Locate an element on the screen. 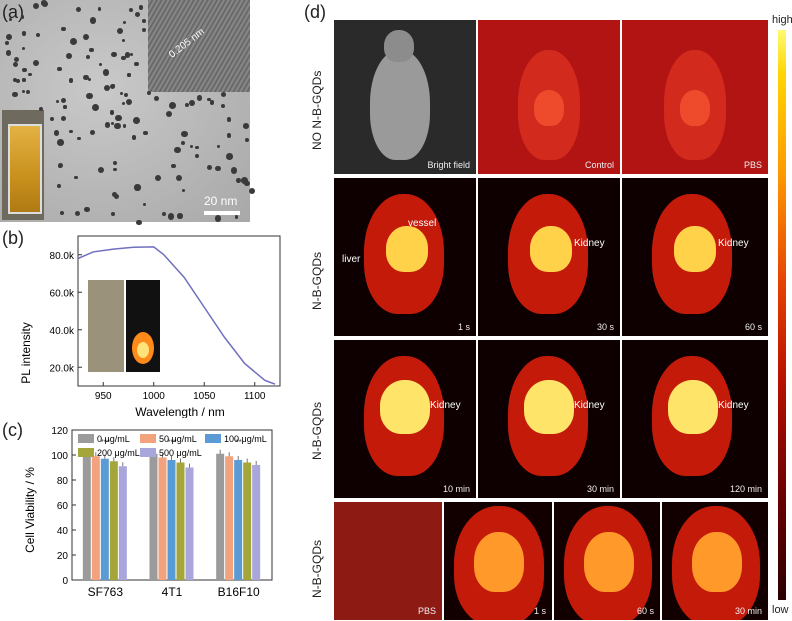 This screenshot has height=621, width=792. row-label-1: NO N-B-GQDs is located at coordinates (317, 110).